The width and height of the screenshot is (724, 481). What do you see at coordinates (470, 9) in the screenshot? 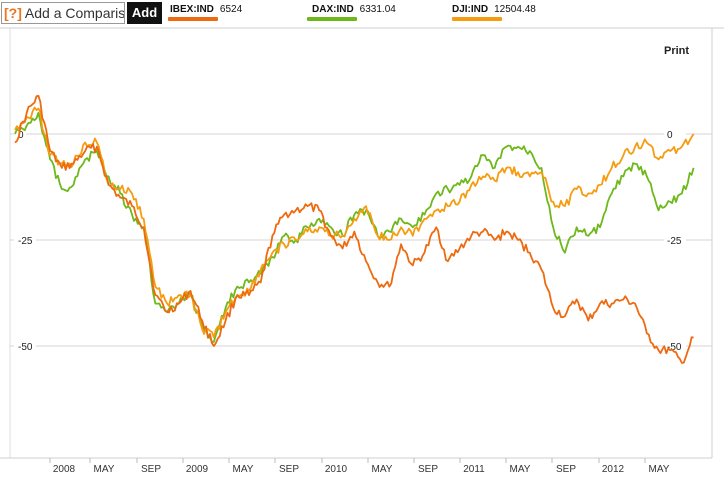
I see `legend-symbol: DJI:IND` at bounding box center [470, 9].